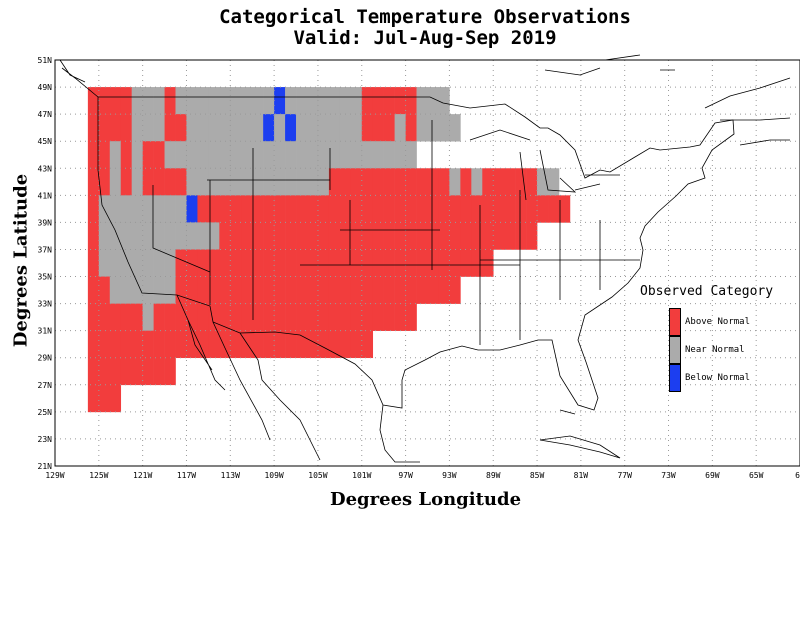 This screenshot has width=800, height=618. What do you see at coordinates (624, 475) in the screenshot?
I see `x-tick-label: 77W` at bounding box center [624, 475].